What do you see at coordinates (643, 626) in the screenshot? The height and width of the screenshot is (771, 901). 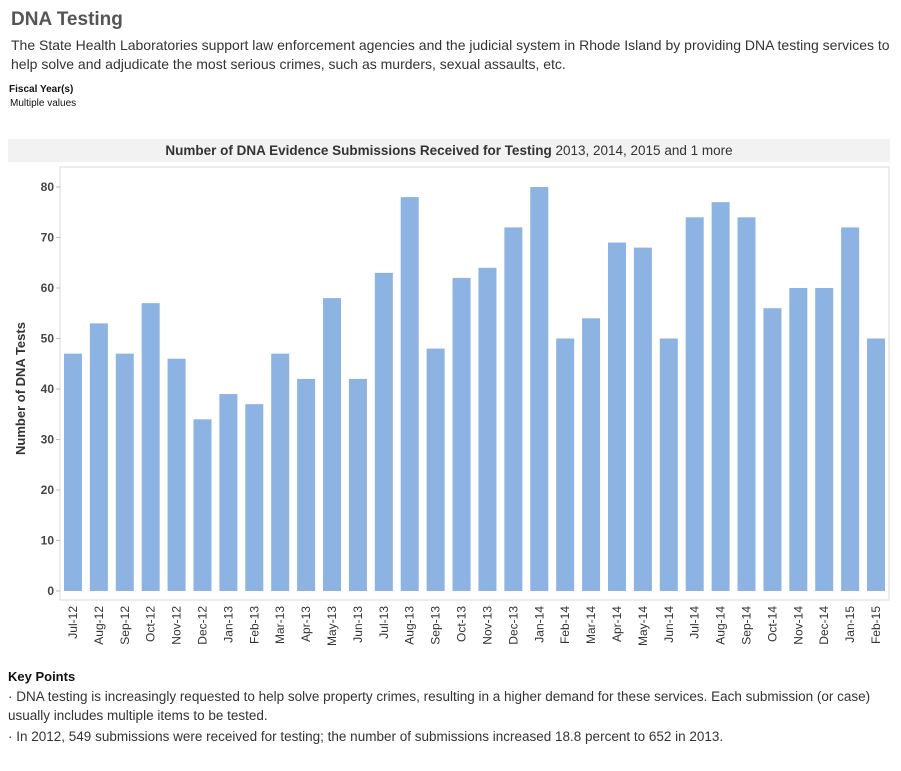 I see `x-tick-label: May-14` at bounding box center [643, 626].